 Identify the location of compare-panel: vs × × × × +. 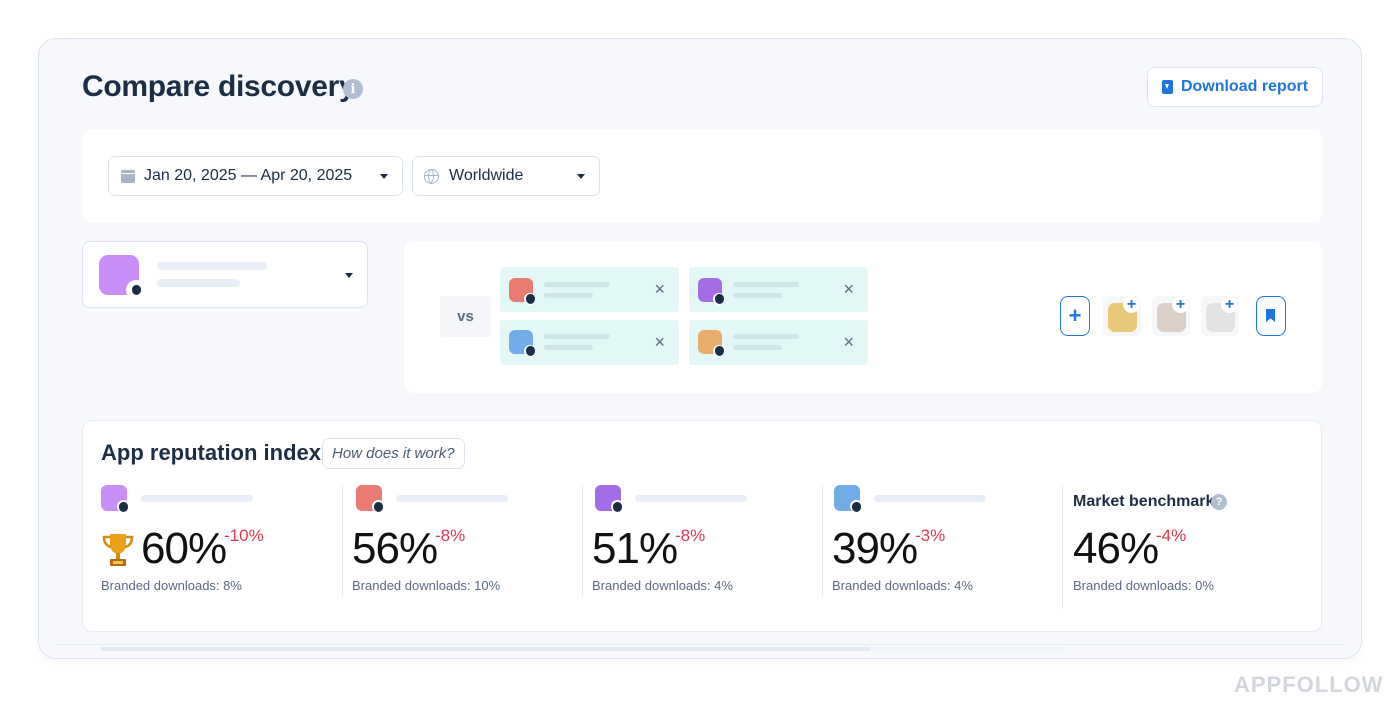
(863, 317).